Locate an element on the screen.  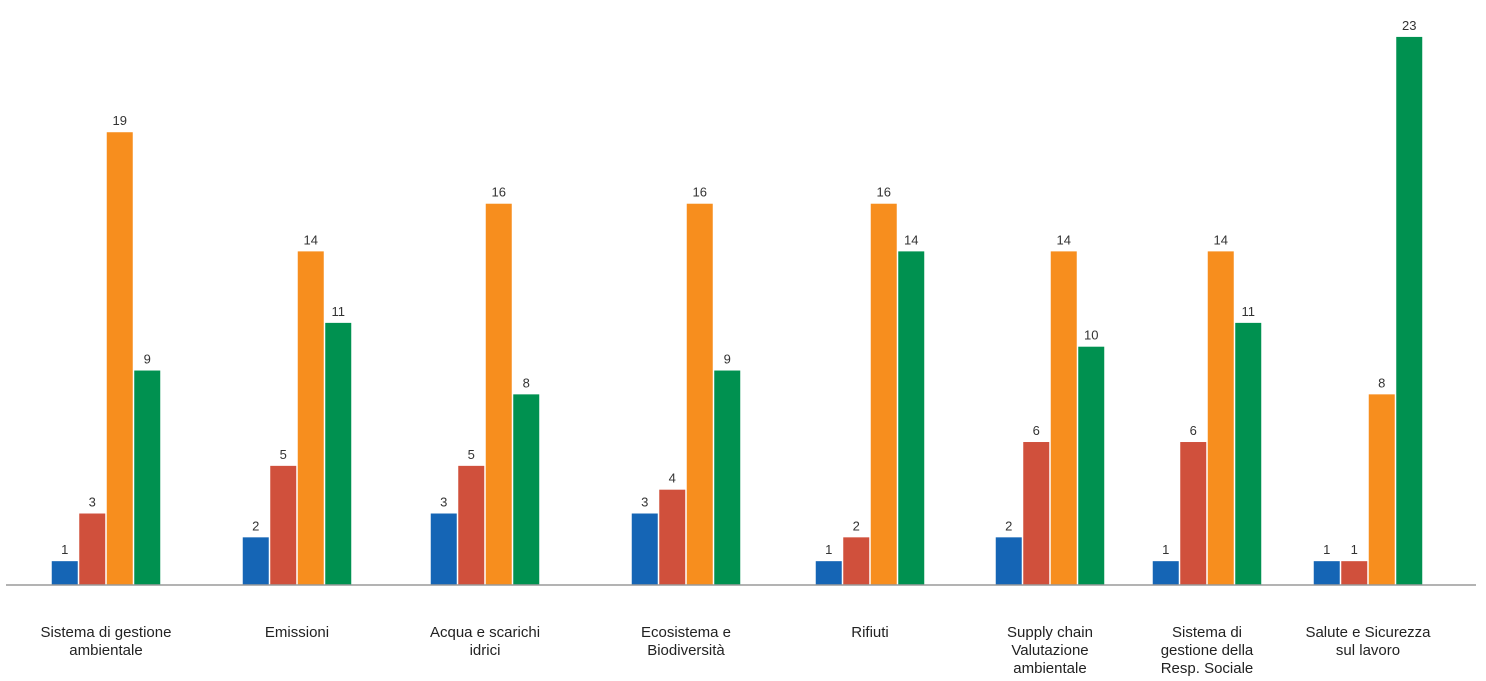
bar-value-label: 19 is located at coordinates (120, 120).